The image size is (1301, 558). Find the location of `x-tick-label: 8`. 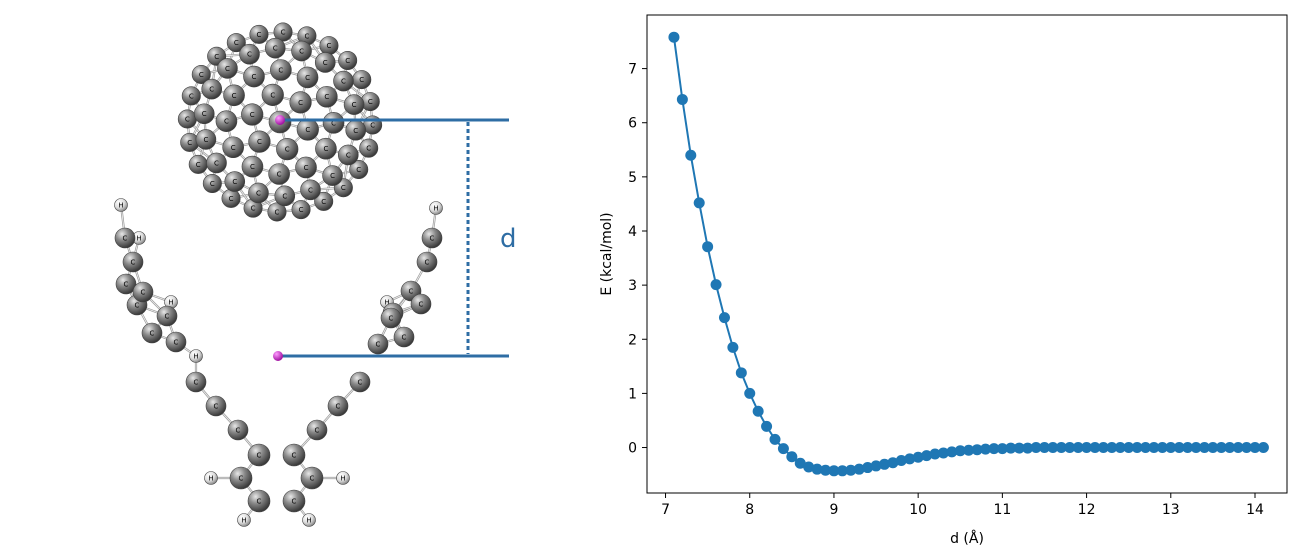

x-tick-label: 8 is located at coordinates (749, 510).